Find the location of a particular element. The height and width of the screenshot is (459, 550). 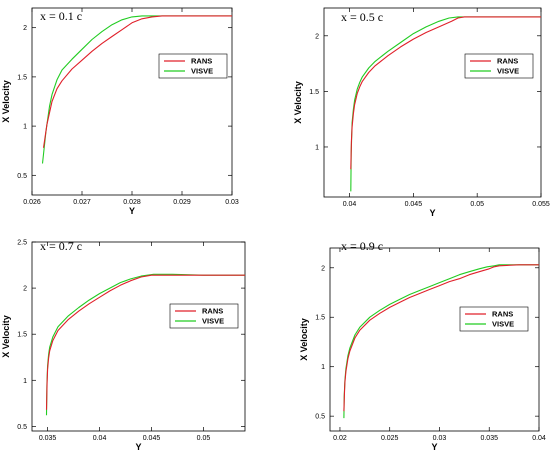

x-tick-label: 0.026 is located at coordinates (32, 202).